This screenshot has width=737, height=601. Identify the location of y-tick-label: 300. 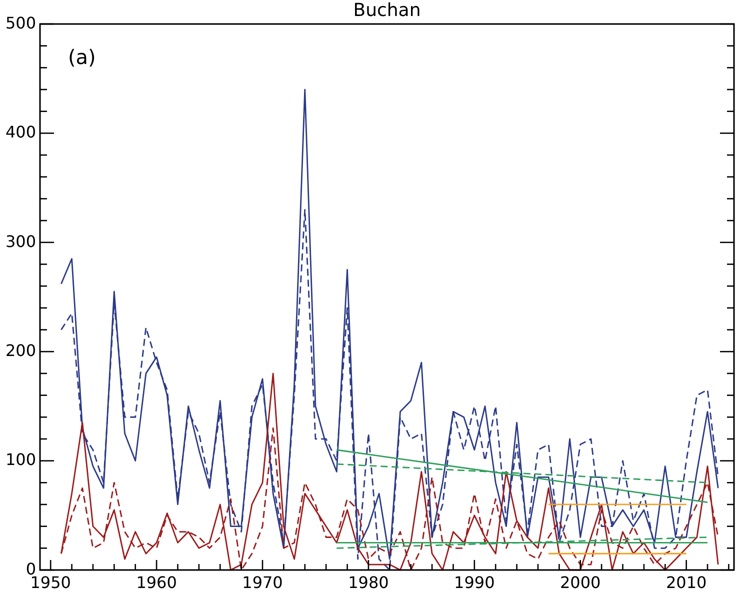
(20, 241).